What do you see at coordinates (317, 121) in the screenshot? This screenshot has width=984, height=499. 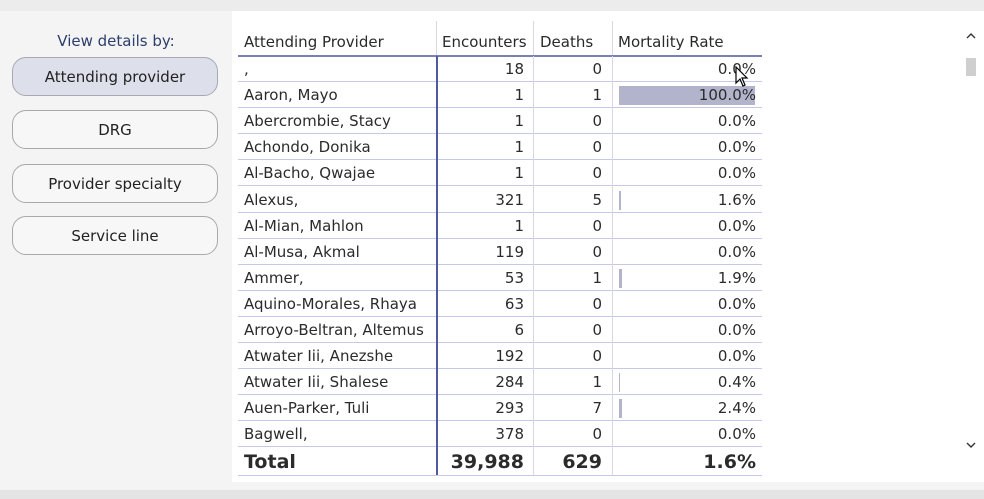 I see `provider-name-cell: Abercrombie, Stacy` at bounding box center [317, 121].